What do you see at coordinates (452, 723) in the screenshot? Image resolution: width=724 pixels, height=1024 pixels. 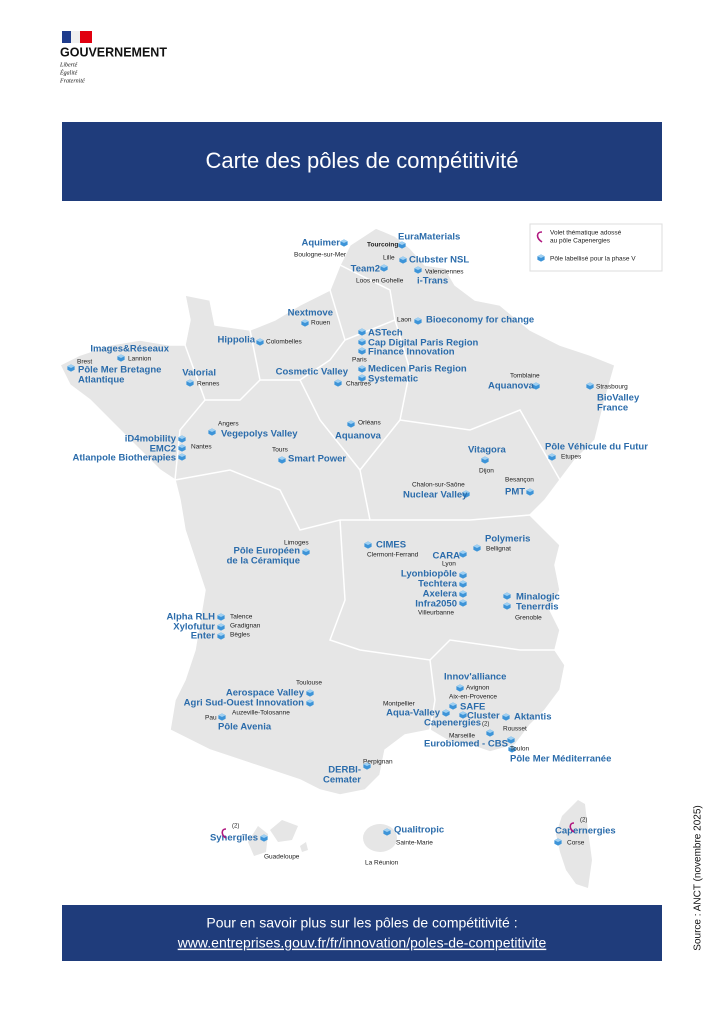 I see `pole-name: Capenergies` at bounding box center [452, 723].